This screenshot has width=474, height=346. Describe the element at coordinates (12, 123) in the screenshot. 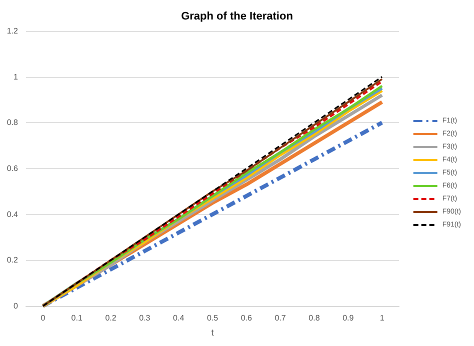

I see `y-tick-label: 0.8` at that location.